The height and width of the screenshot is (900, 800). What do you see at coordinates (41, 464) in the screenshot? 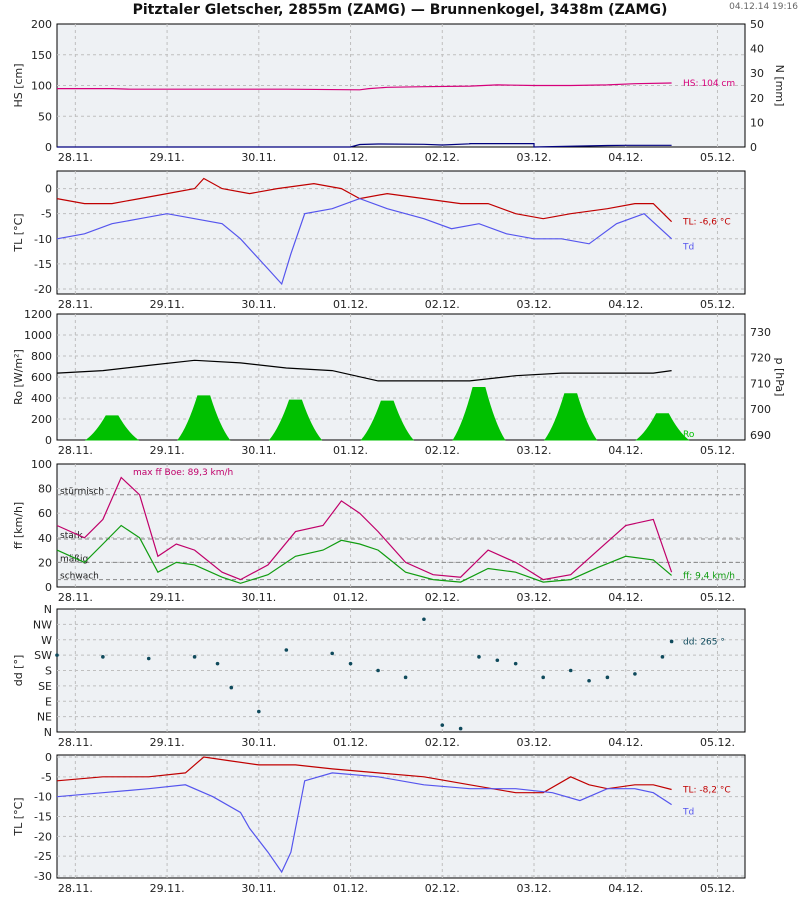
I see `y-tick-label: 100` at bounding box center [41, 464].